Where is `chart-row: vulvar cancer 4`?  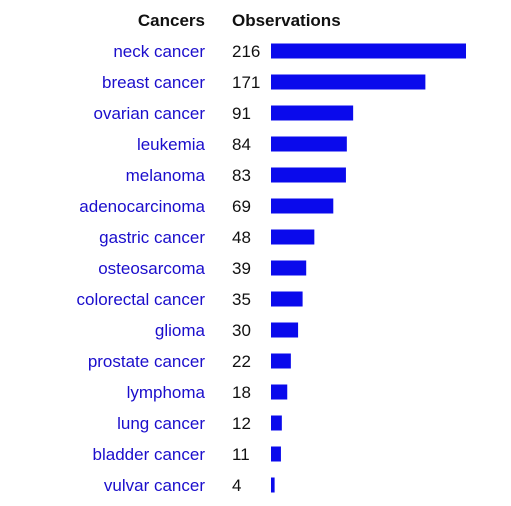 chart-row: vulvar cancer 4 is located at coordinates (189, 485).